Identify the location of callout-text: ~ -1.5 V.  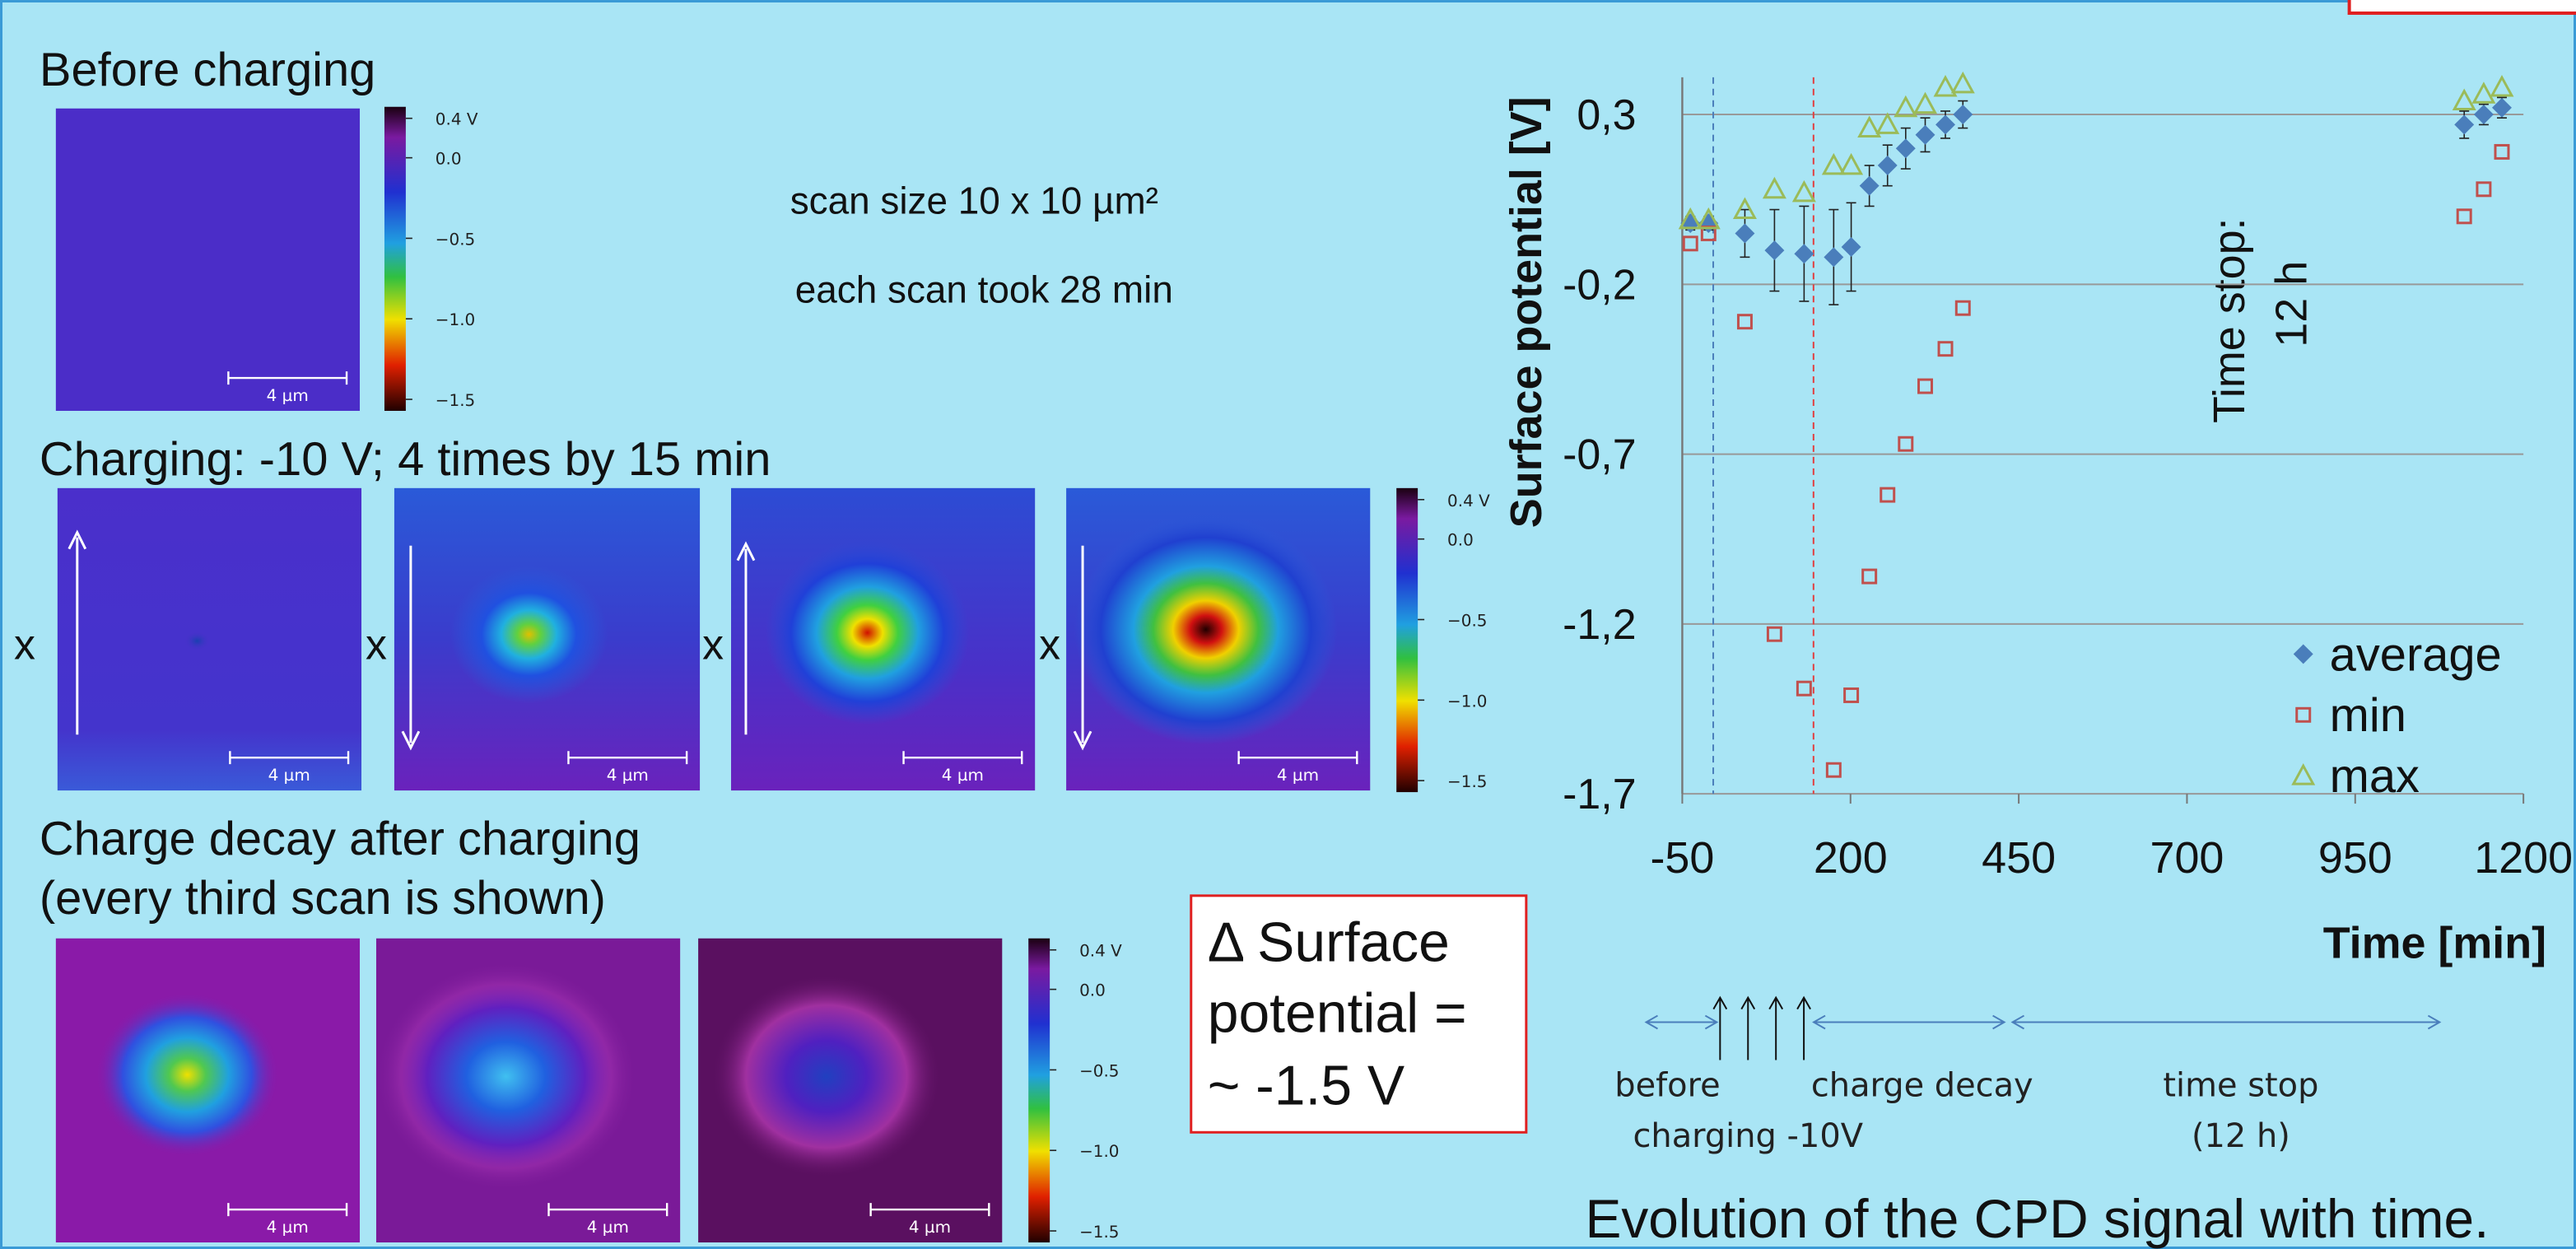
(1306, 1085).